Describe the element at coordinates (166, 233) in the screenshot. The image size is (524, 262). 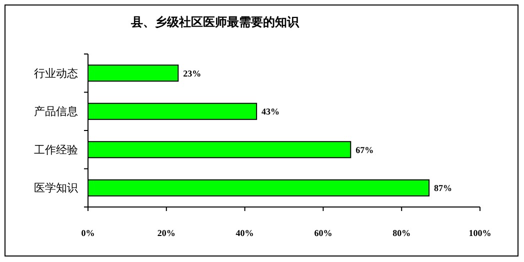
I see `x-tick-label: 20%` at that location.